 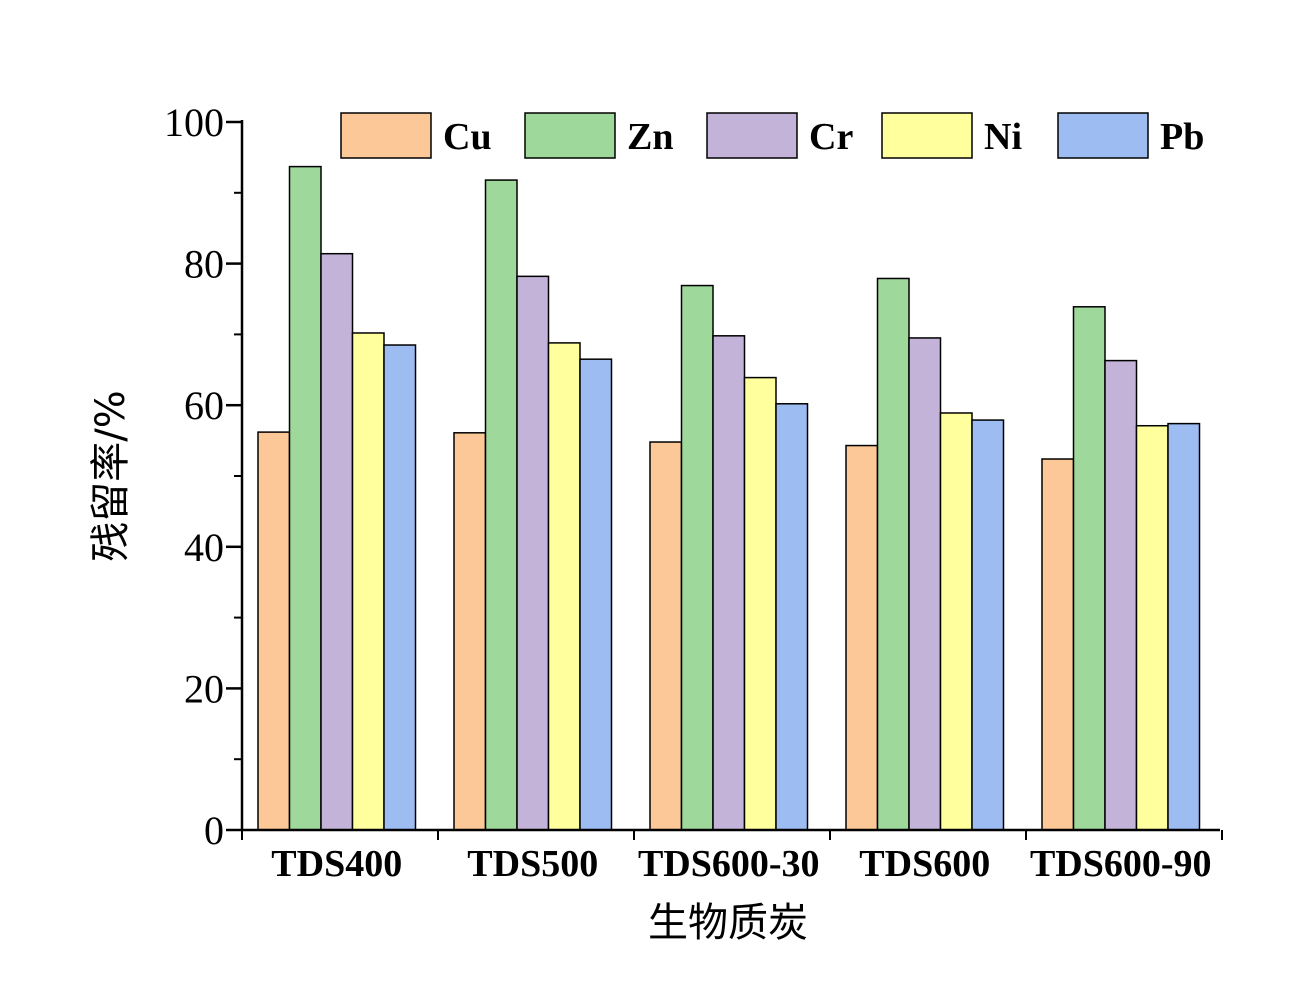 What do you see at coordinates (532, 864) in the screenshot?
I see `x-tick-label: TDS500` at bounding box center [532, 864].